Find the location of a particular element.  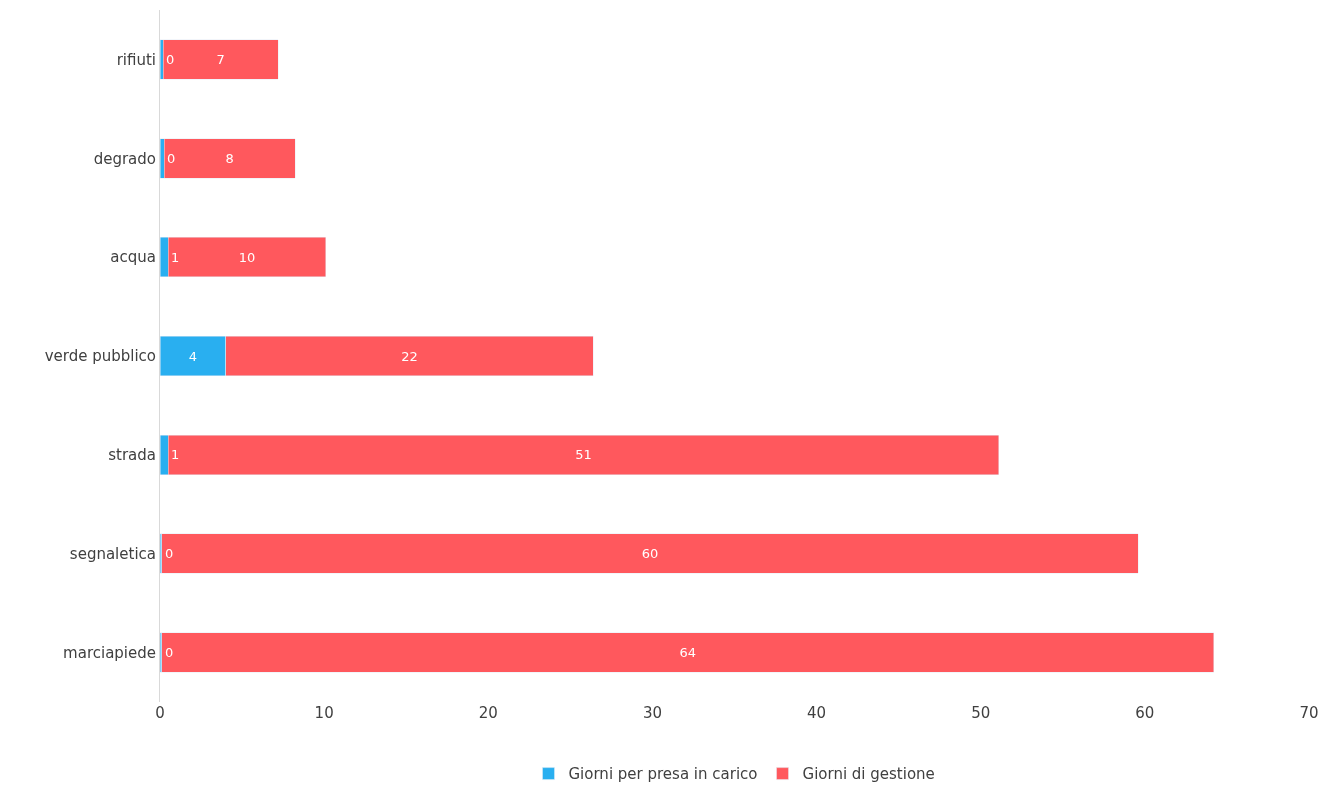

data-label: 64 is located at coordinates (687, 653).